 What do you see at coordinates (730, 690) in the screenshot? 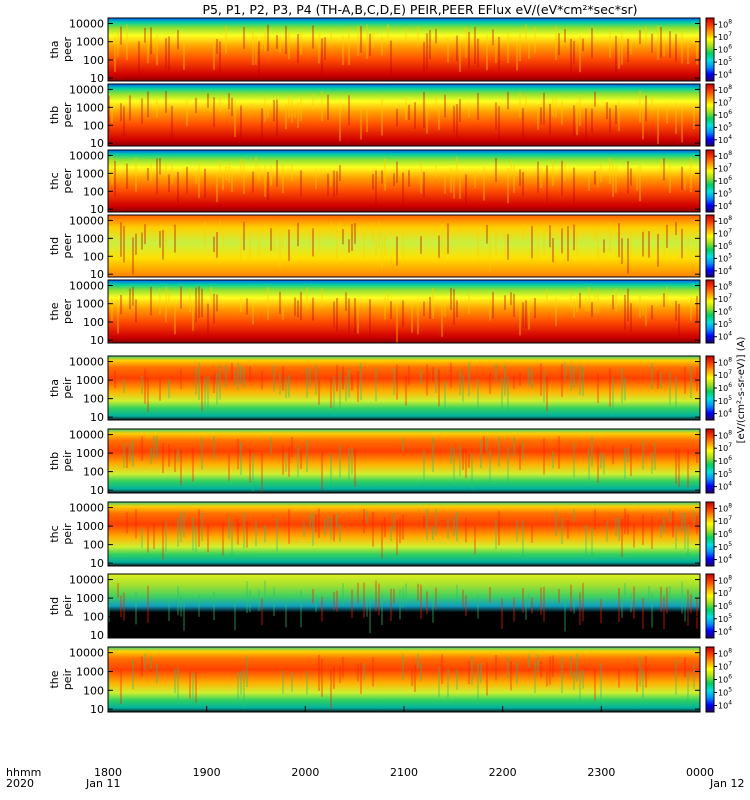
I see `colorbar-tick-exponent: 5` at bounding box center [730, 690].